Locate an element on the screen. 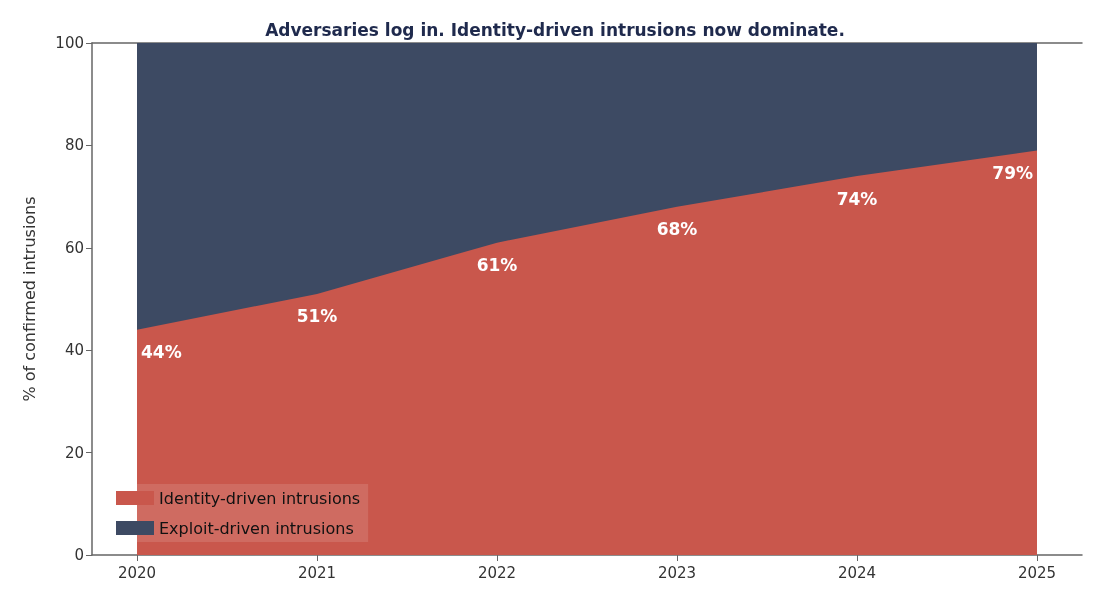 The height and width of the screenshot is (605, 1110). data-label: 61% is located at coordinates (497, 265).